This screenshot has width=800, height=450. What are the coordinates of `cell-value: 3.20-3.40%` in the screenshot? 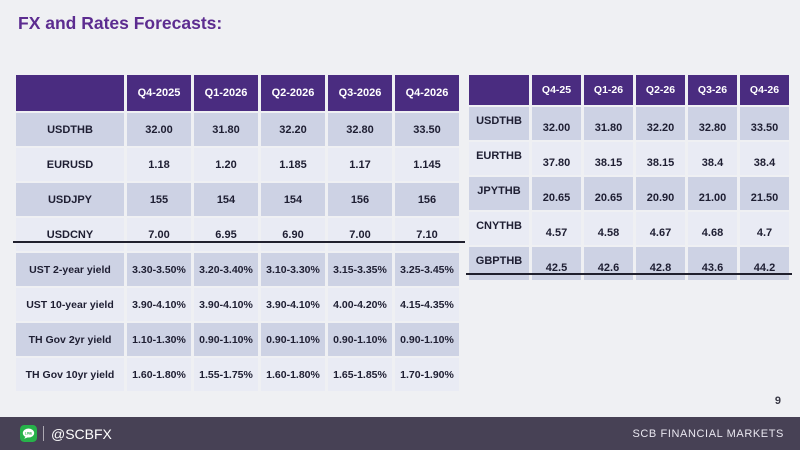 It's located at (226, 269).